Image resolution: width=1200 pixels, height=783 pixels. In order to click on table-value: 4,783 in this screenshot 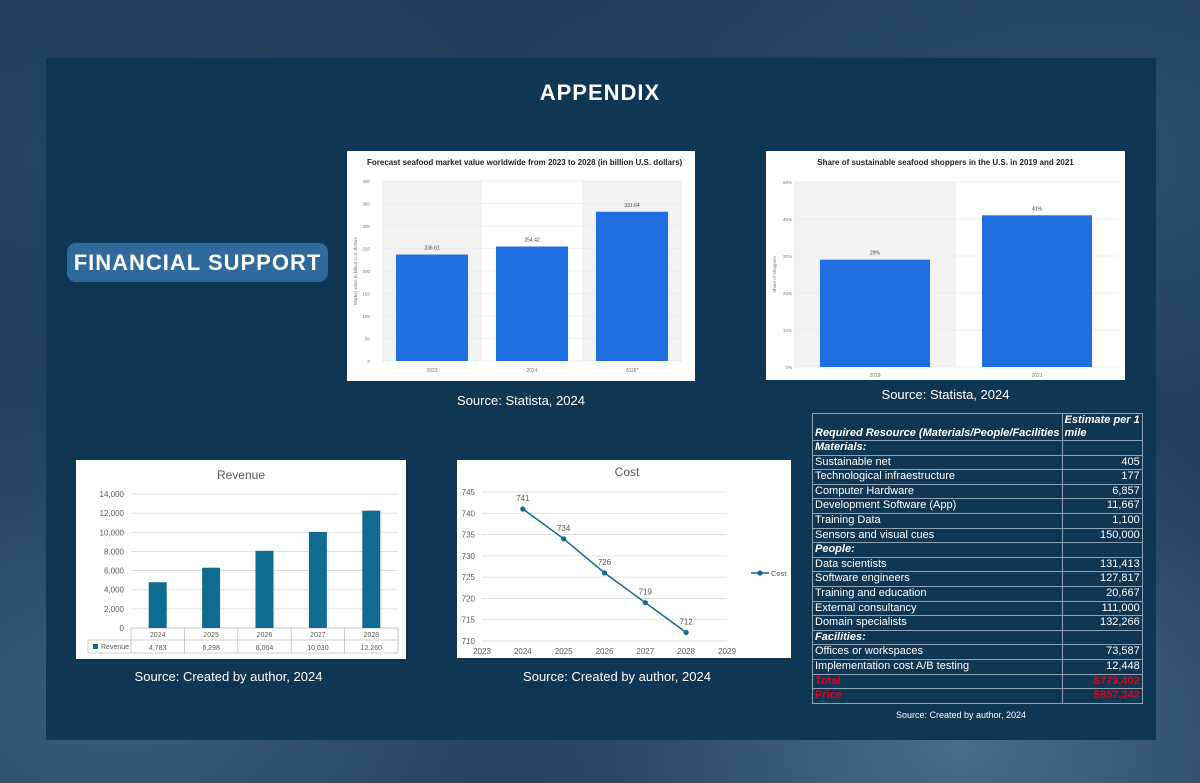, I will do `click(158, 648)`.